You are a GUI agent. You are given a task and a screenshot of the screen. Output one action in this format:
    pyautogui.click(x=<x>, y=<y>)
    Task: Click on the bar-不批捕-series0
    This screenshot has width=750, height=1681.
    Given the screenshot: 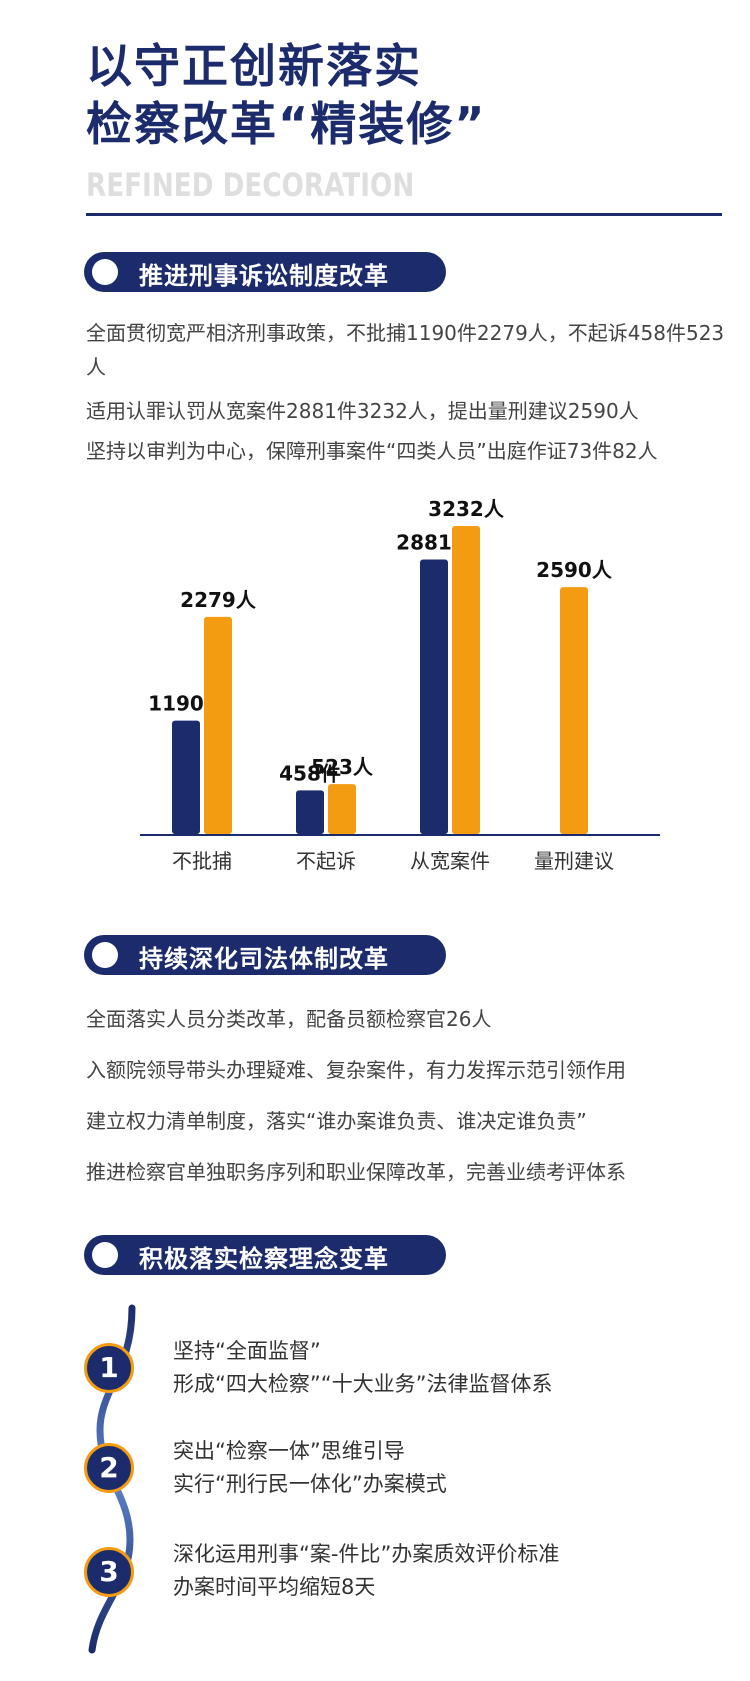 What is the action you would take?
    pyautogui.click(x=186, y=777)
    